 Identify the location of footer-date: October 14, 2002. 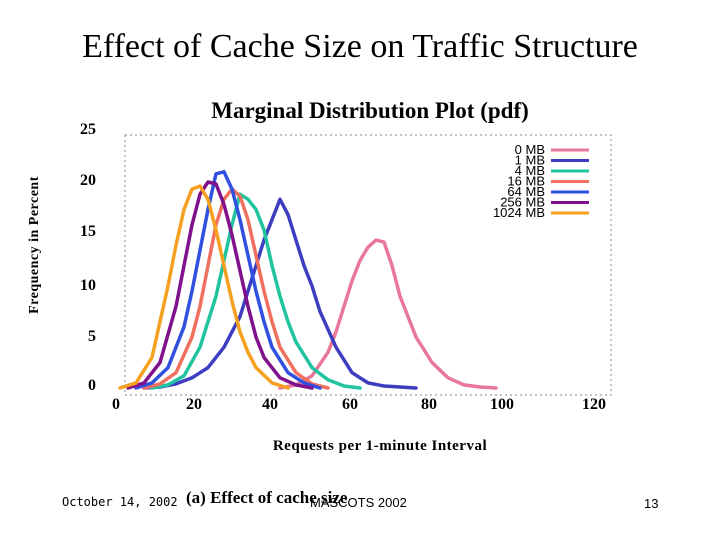
(120, 502).